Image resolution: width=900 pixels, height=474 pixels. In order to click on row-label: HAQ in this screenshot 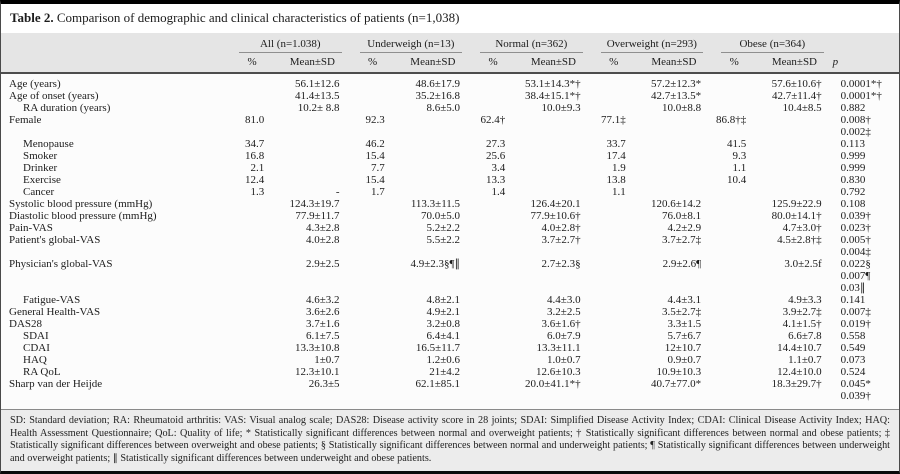, I will do `click(35, 360)`.